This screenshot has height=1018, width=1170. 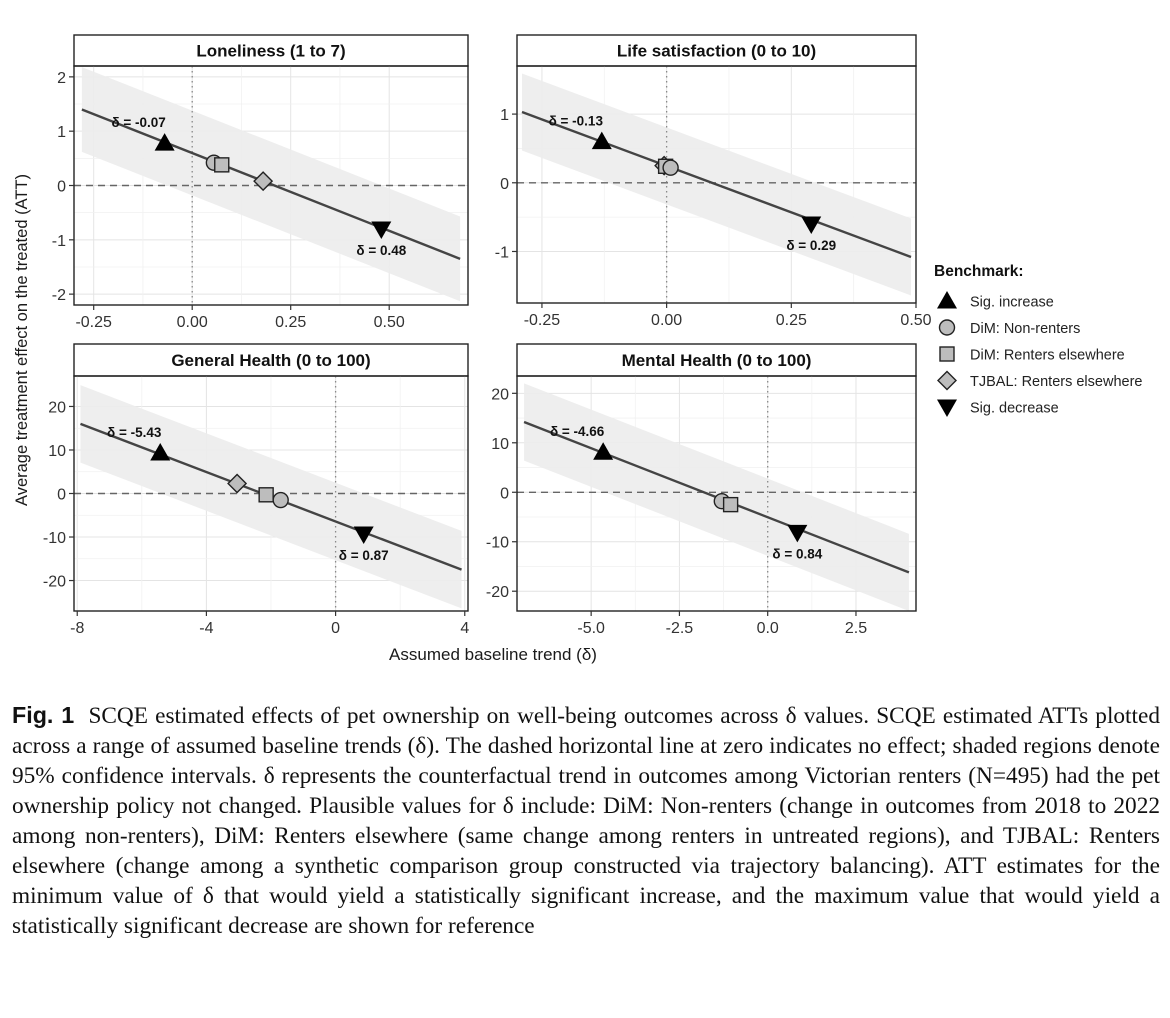 I want to click on legend-title: Benchmark:, so click(x=979, y=271).